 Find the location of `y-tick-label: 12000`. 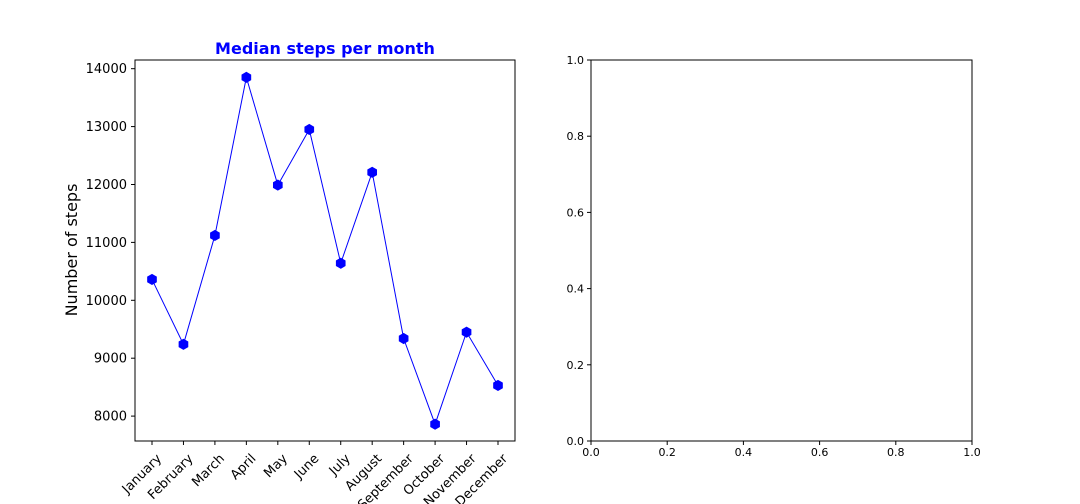

y-tick-label: 12000 is located at coordinates (106, 185).